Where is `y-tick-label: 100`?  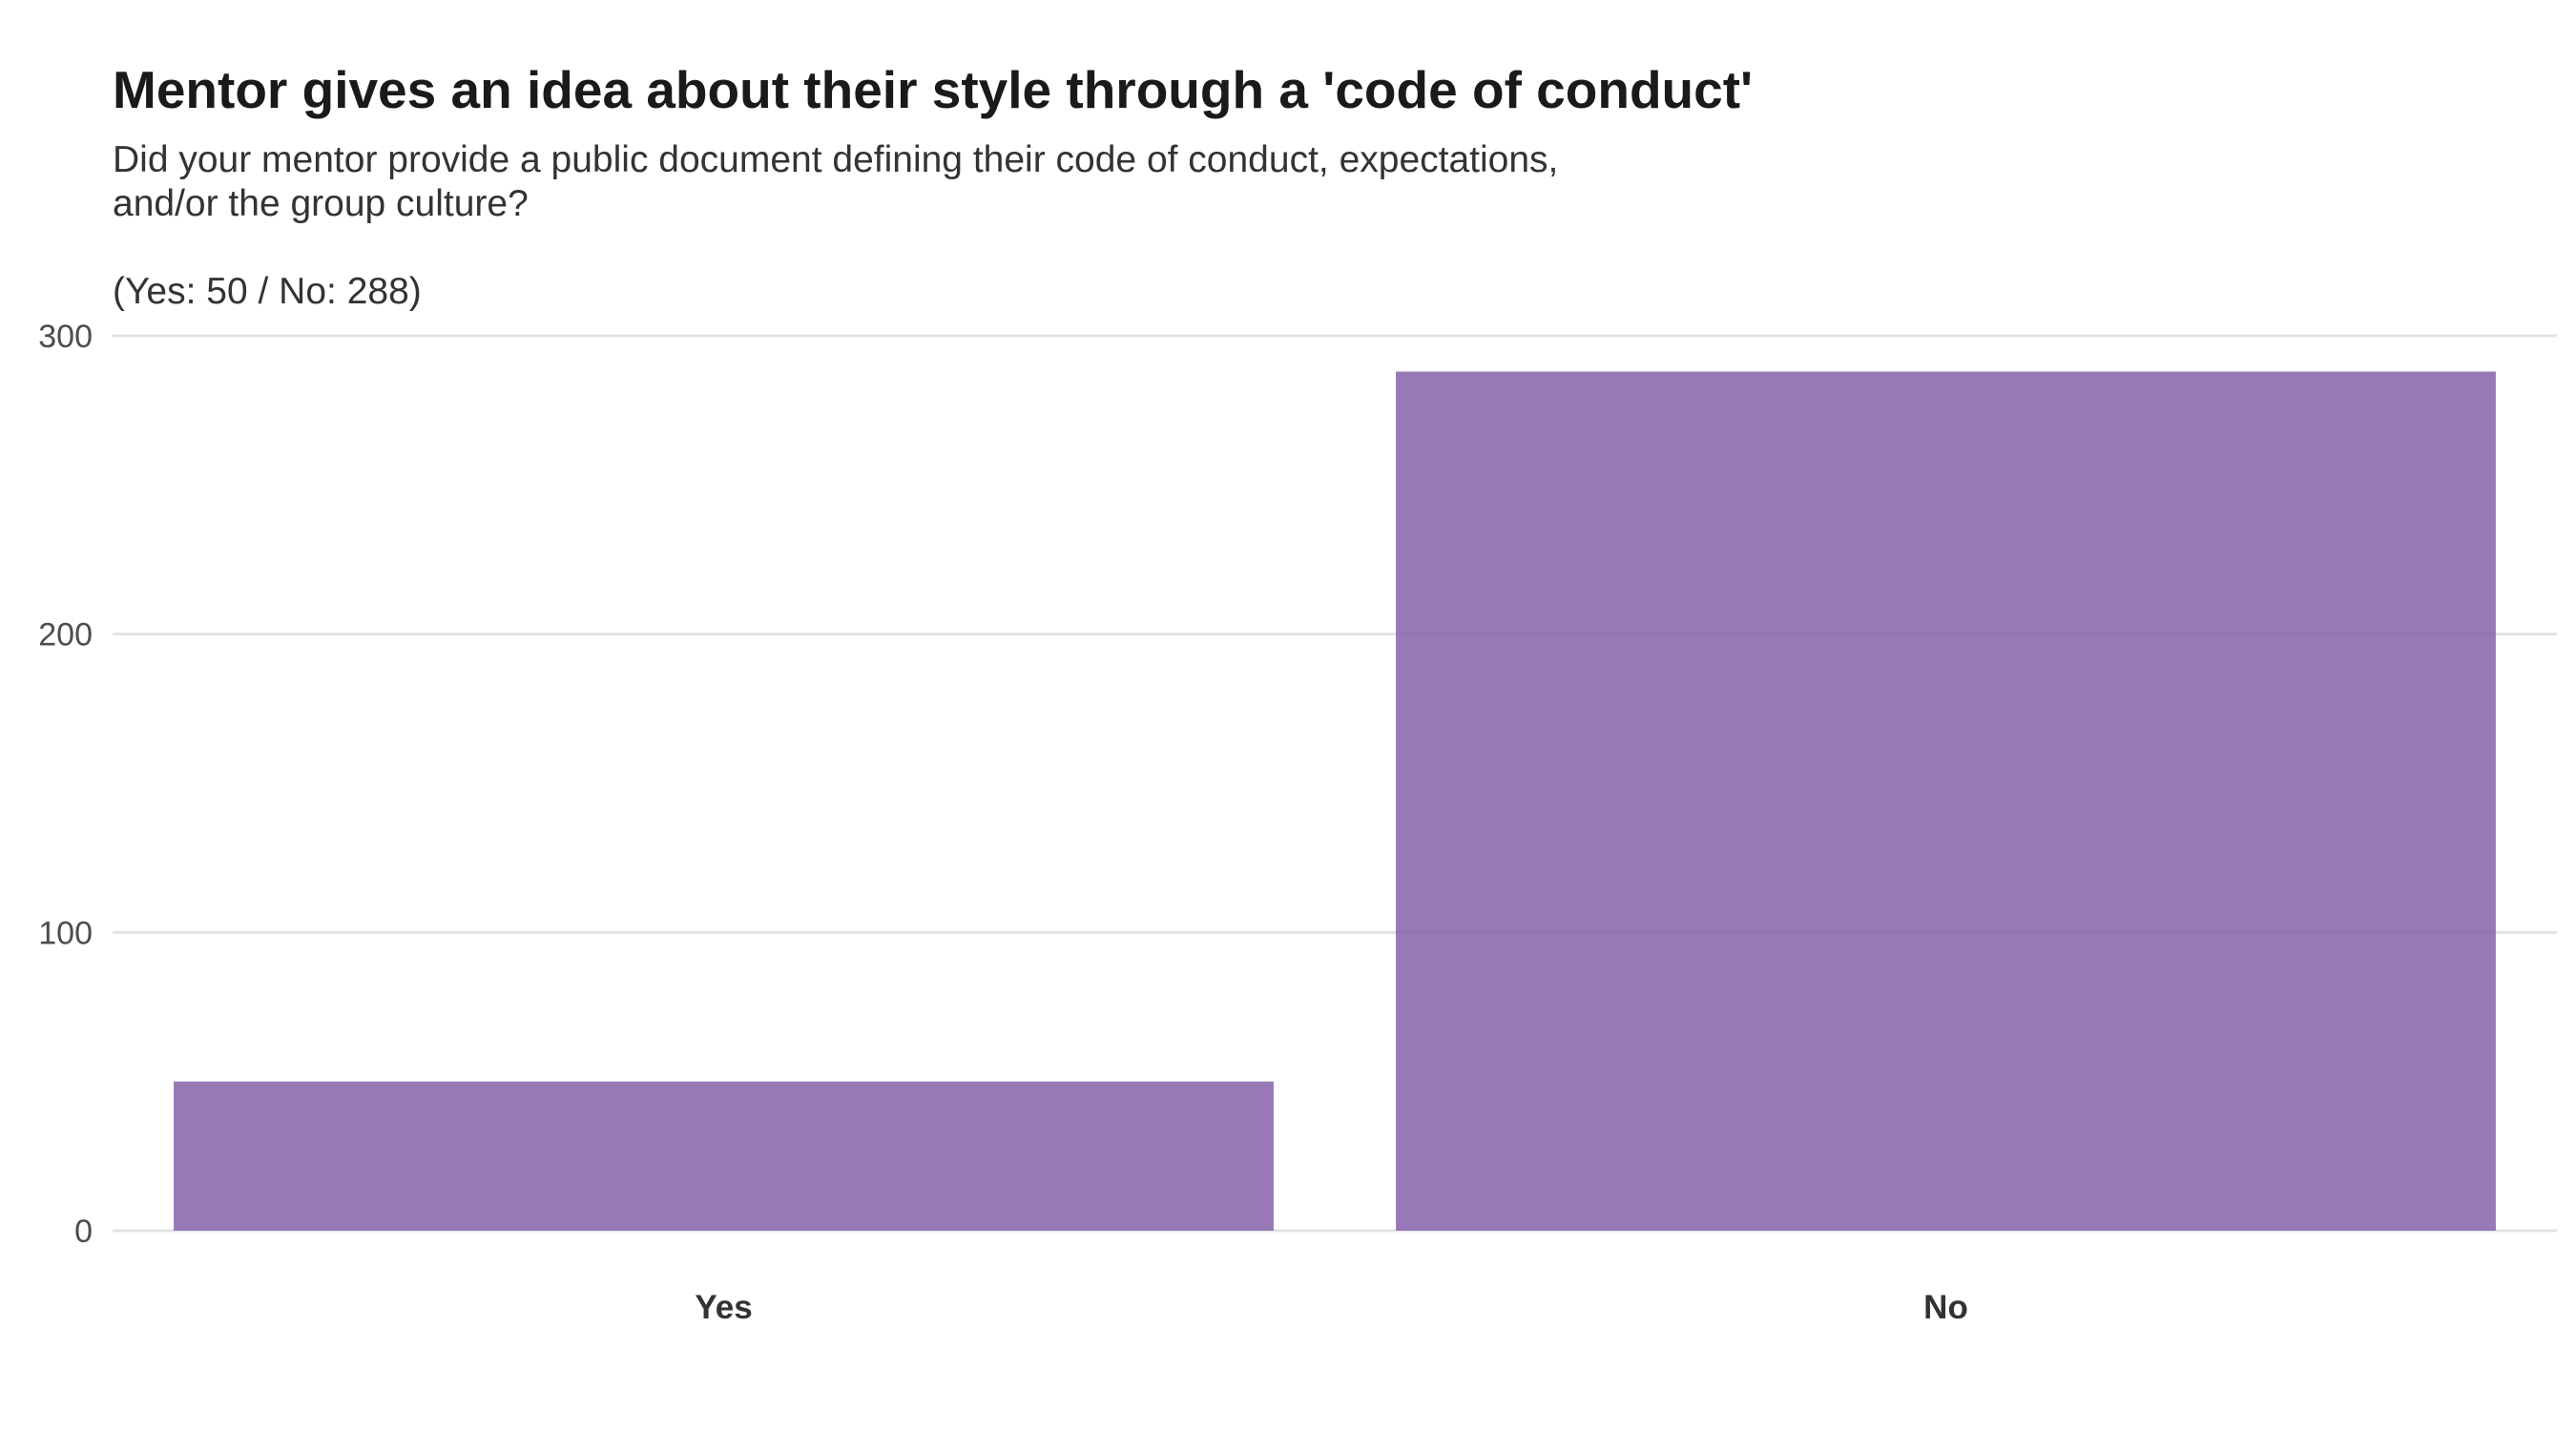 y-tick-label: 100 is located at coordinates (65, 933).